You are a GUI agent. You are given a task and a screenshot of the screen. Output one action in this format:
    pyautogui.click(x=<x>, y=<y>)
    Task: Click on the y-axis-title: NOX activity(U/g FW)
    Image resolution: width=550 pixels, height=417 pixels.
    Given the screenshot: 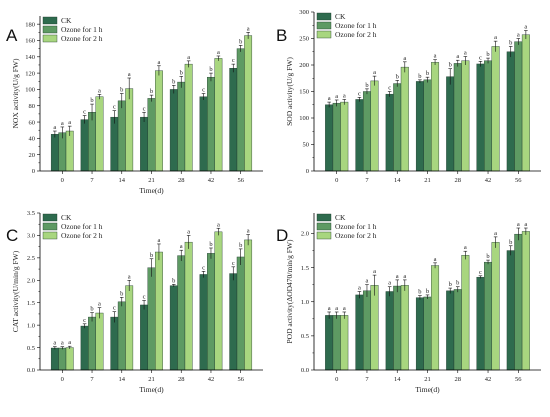 What is the action you would take?
    pyautogui.click(x=15, y=93)
    